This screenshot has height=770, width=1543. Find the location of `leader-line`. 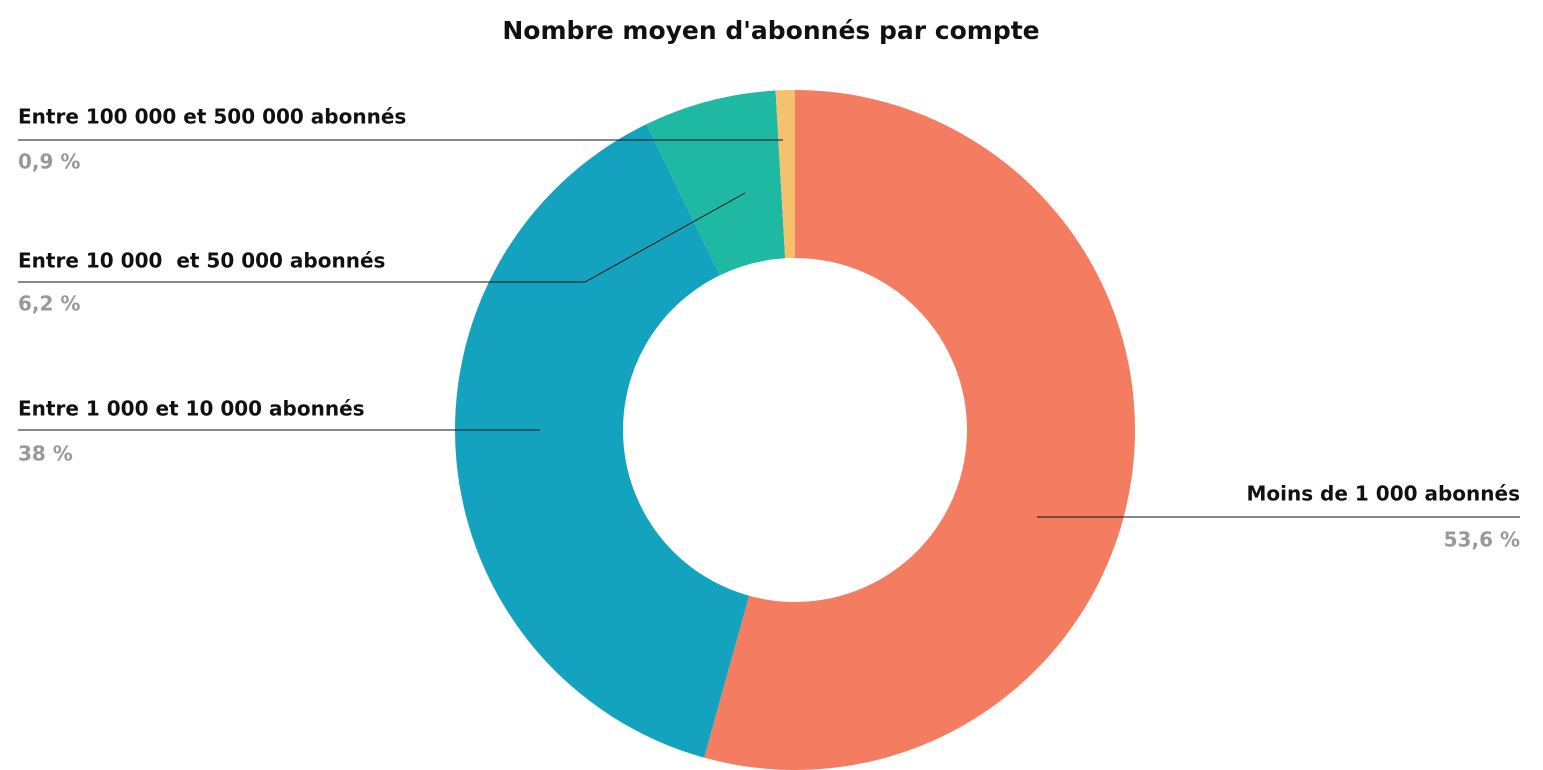

leader-line is located at coordinates (382, 237).